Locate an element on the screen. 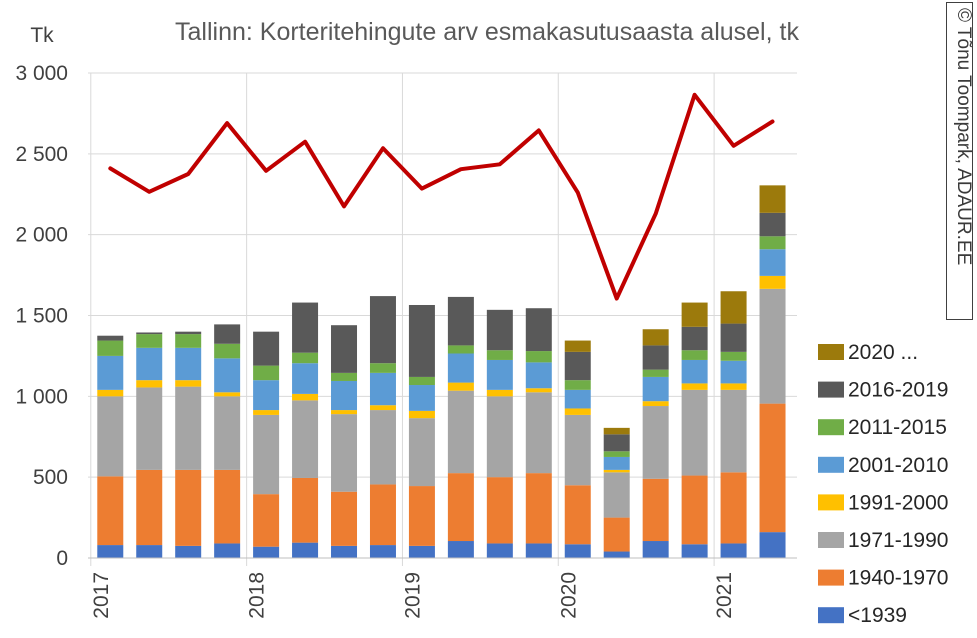 The image size is (977, 638). y-tick-label: 3 000 is located at coordinates (41, 73).